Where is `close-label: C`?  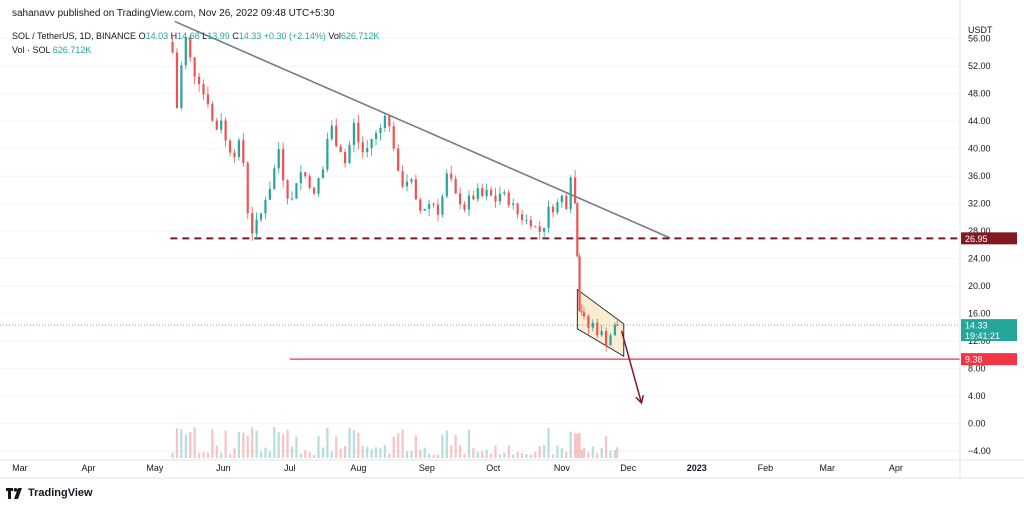 close-label: C is located at coordinates (235, 36).